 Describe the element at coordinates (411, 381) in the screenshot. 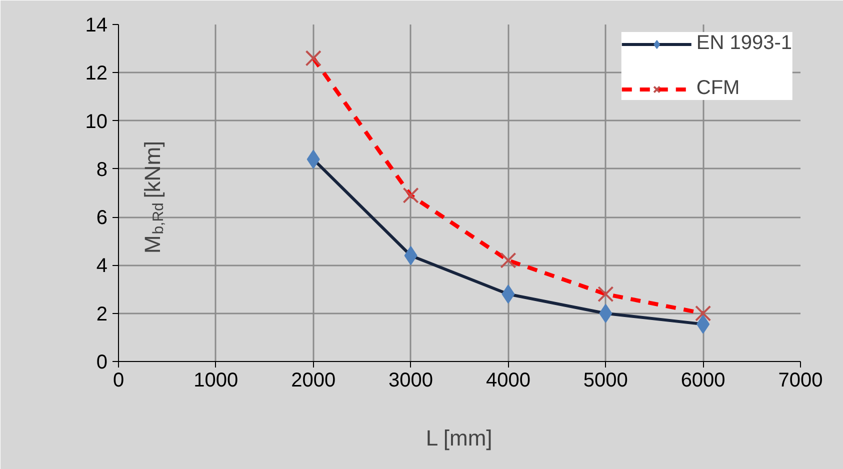

I see `x-tick-label: 3000` at that location.